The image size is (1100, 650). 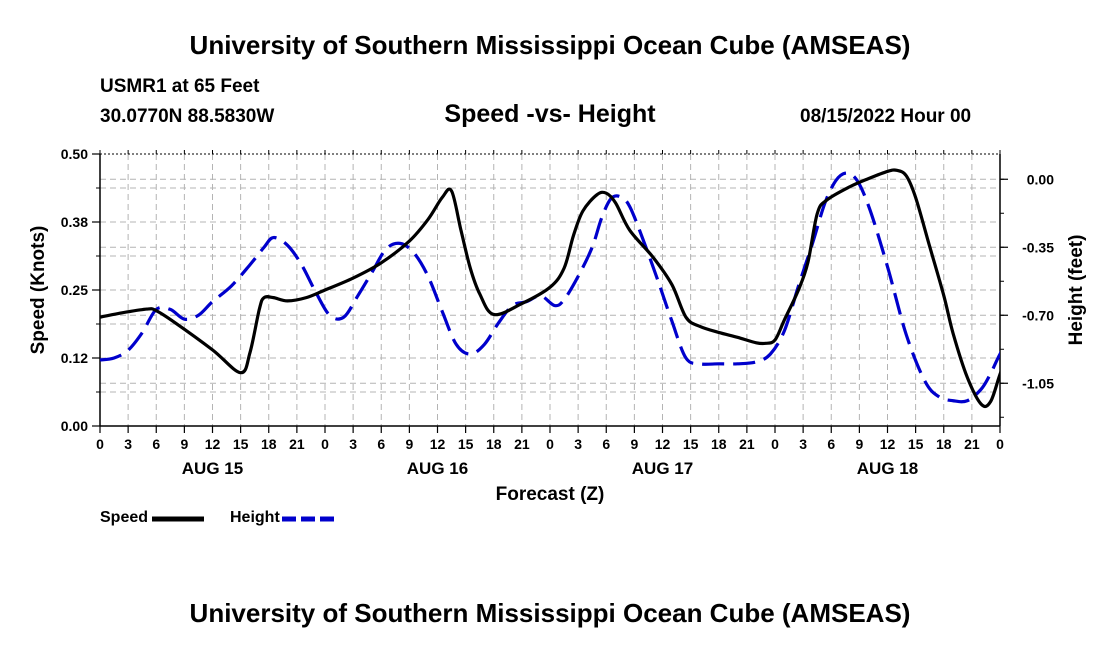 I want to click on y-right-tick-label: -0.70, so click(x=1038, y=315).